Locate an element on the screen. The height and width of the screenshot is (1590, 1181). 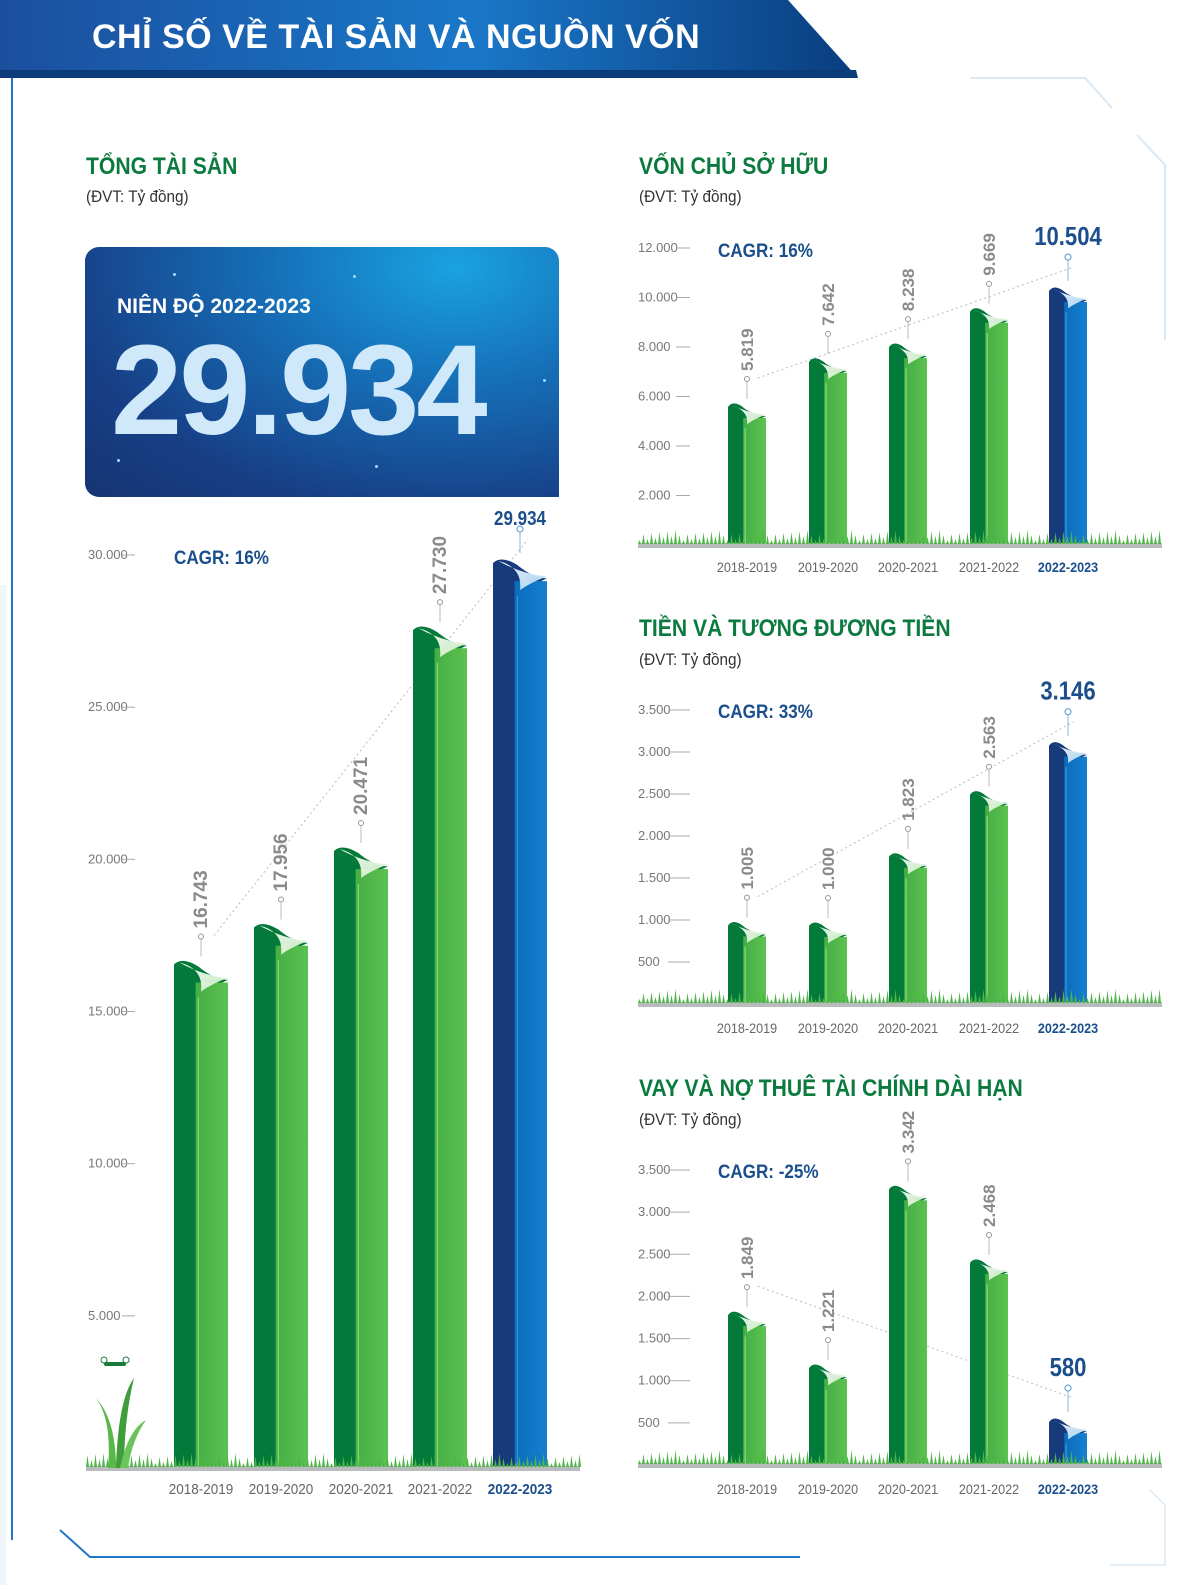
equity-title: VỐN CHỦ SỞ HỮU is located at coordinates (734, 166).